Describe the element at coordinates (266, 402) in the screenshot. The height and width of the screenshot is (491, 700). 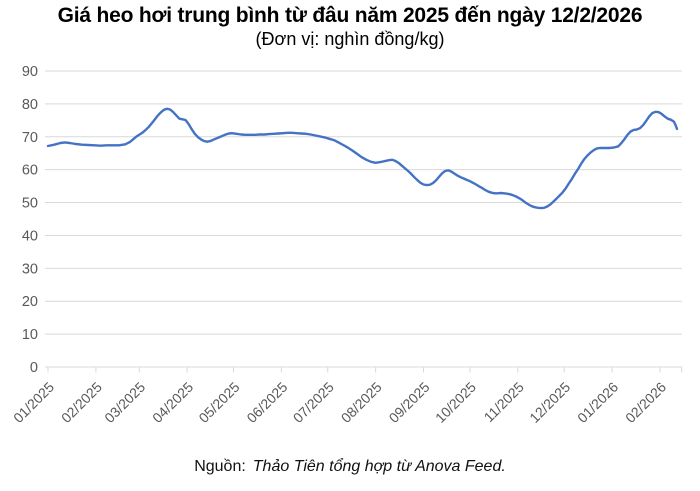
I see `x-axis-label: 06/2025` at that location.